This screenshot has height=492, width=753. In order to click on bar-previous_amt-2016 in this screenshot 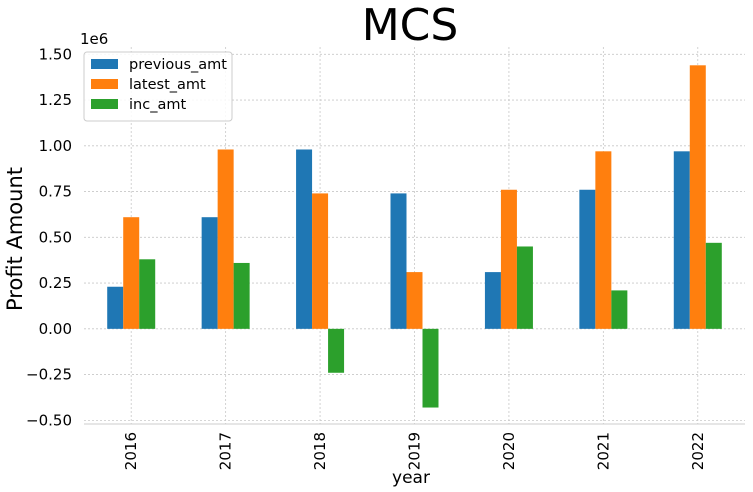, I will do `click(115, 307)`.